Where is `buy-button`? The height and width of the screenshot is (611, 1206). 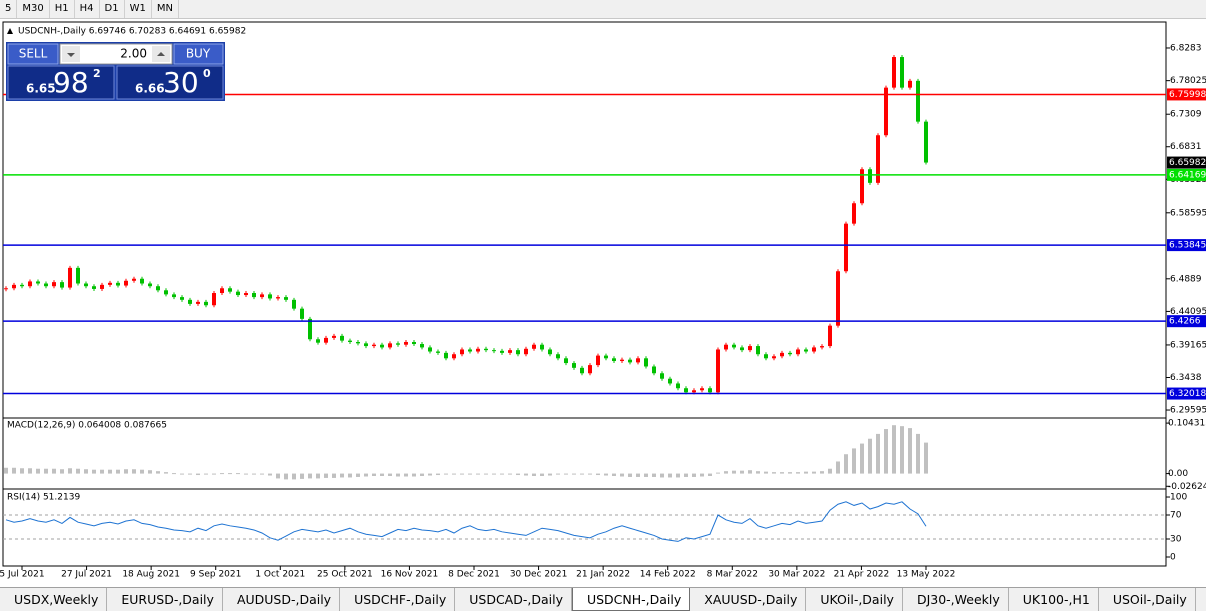
buy-button is located at coordinates (198, 54).